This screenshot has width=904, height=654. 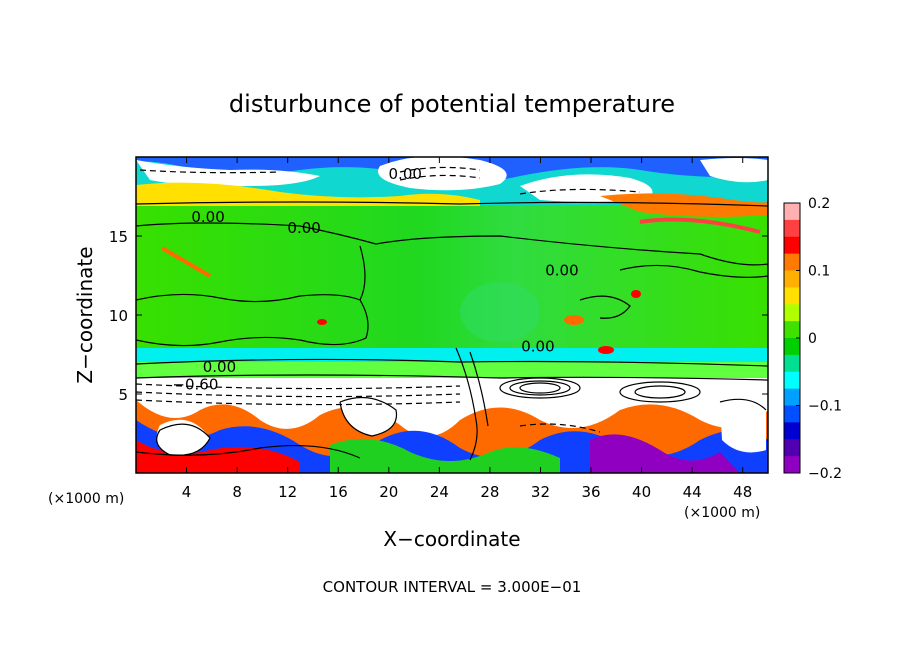 What do you see at coordinates (237, 492) in the screenshot?
I see `x-tick-label: 8` at bounding box center [237, 492].